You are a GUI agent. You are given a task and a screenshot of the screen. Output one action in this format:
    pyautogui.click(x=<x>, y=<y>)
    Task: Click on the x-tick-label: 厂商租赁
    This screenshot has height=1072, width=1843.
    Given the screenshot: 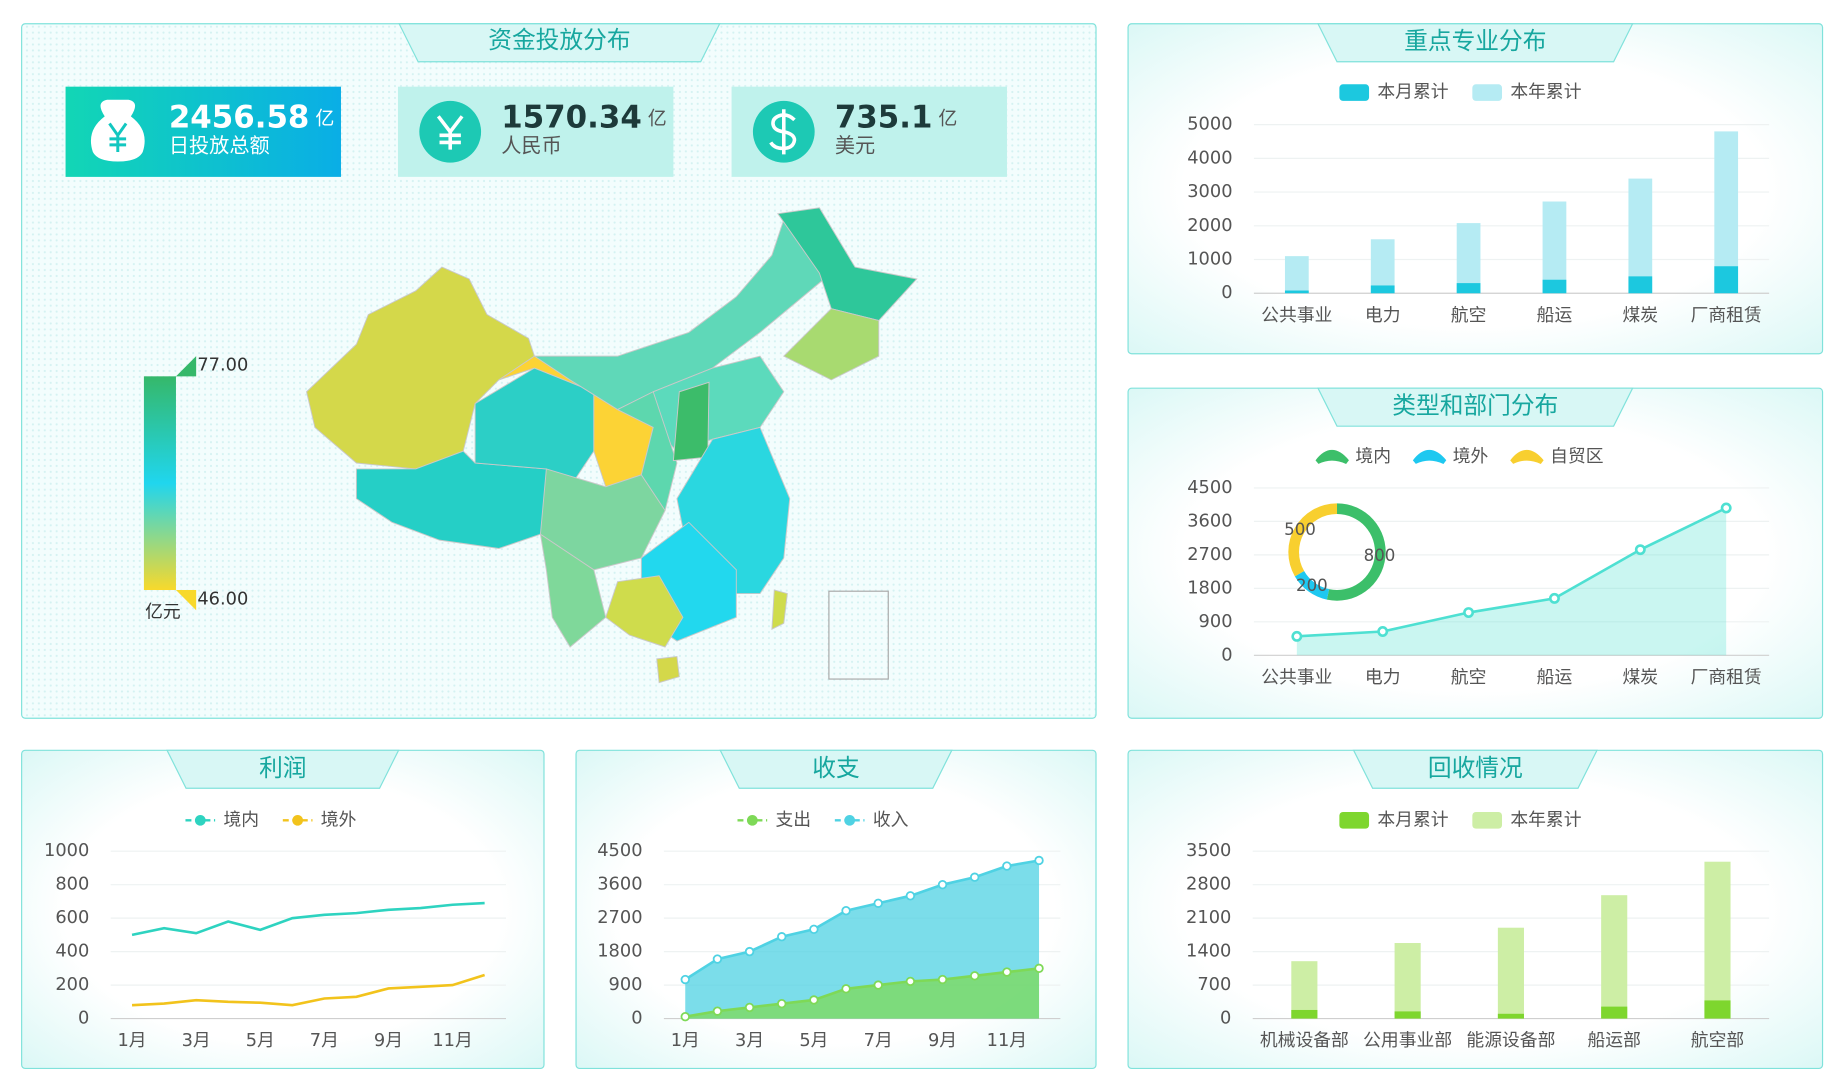 What is the action you would take?
    pyautogui.click(x=1726, y=315)
    